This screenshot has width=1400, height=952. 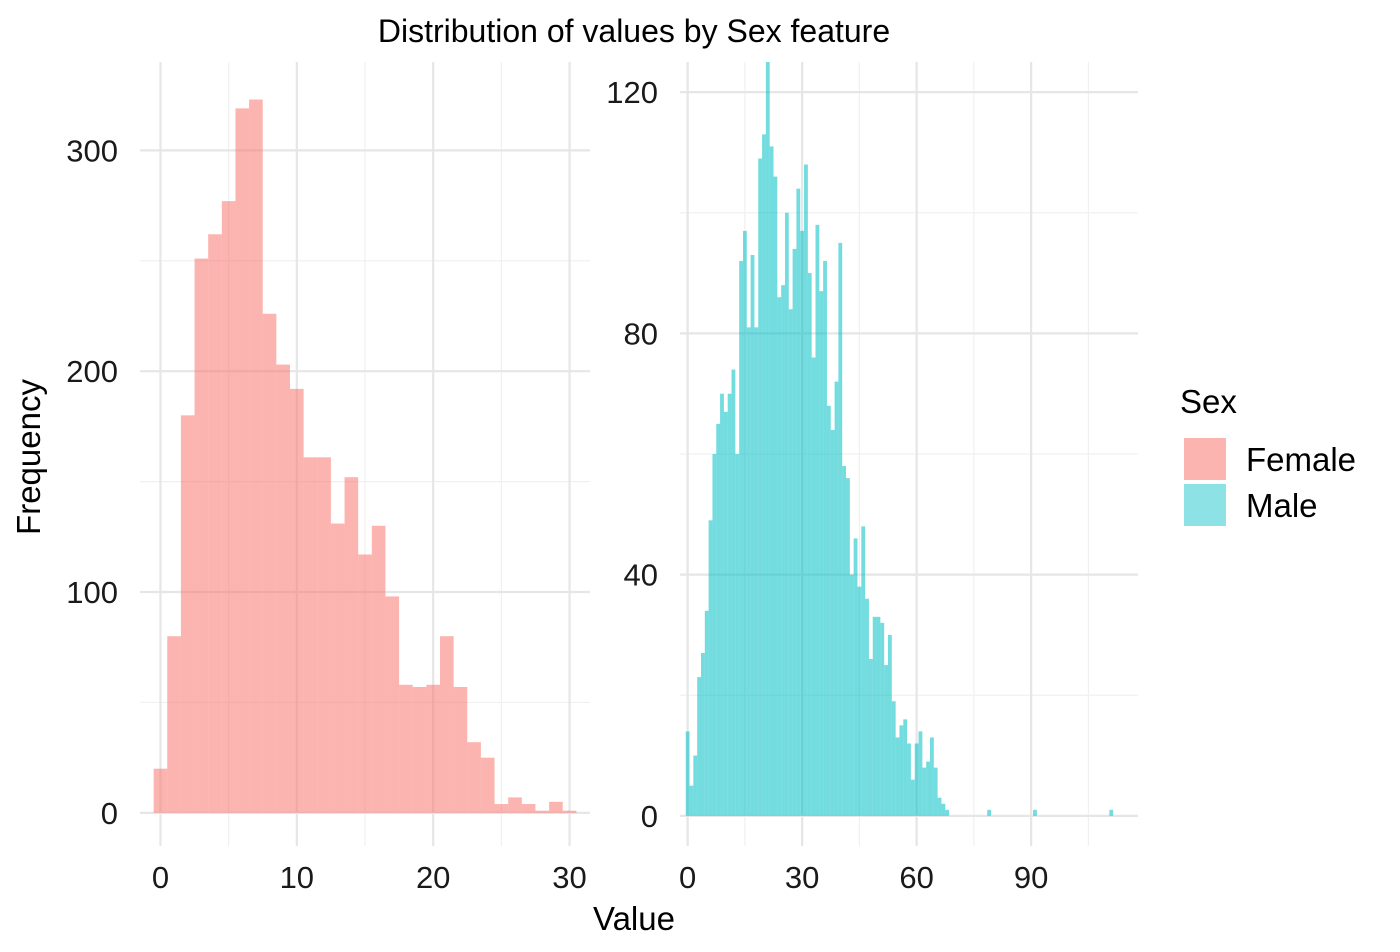 I want to click on legend-key-female, so click(x=1205, y=459).